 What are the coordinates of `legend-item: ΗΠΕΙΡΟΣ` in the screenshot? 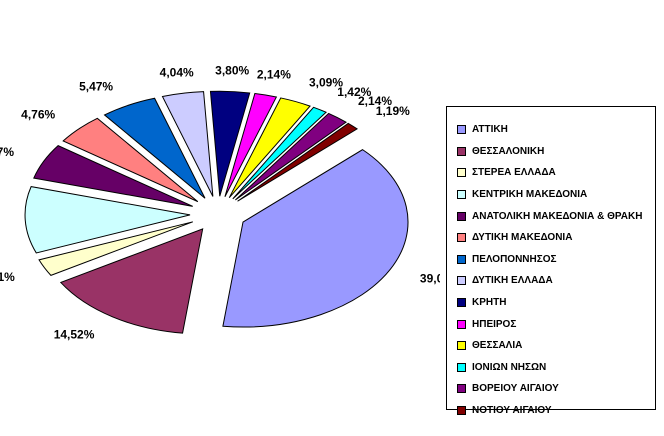 It's located at (551, 324).